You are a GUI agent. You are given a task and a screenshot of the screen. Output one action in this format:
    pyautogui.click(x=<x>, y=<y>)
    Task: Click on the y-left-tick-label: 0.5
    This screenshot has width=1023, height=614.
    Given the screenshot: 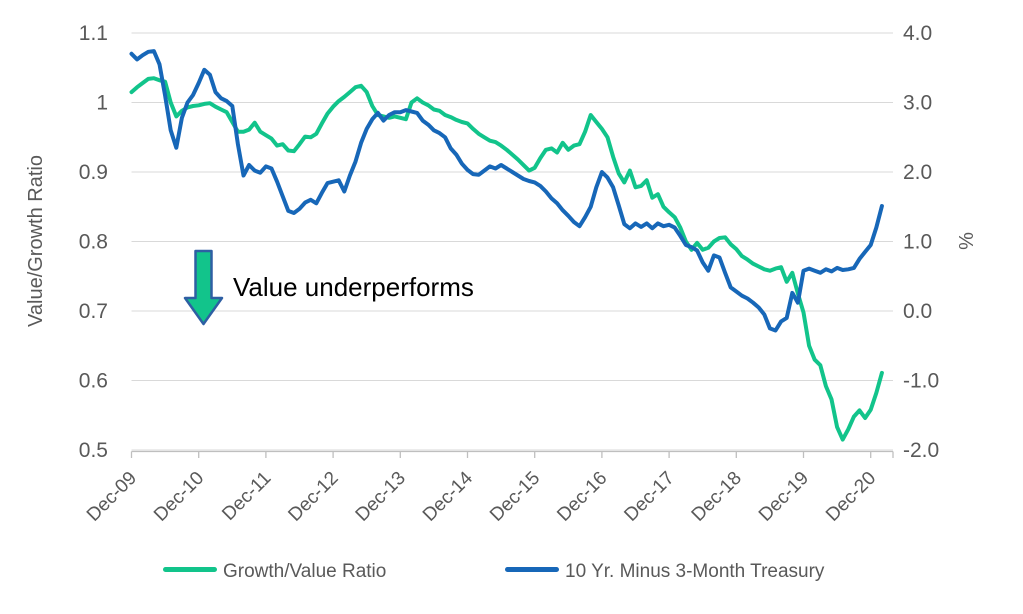 What is the action you would take?
    pyautogui.click(x=93, y=450)
    